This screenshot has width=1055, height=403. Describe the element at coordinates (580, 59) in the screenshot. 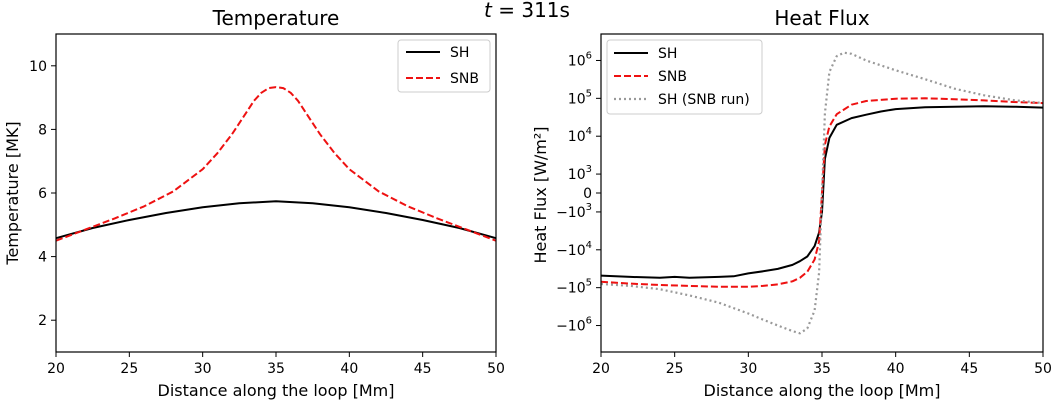

I see `y-tick-label: 10⁶` at that location.